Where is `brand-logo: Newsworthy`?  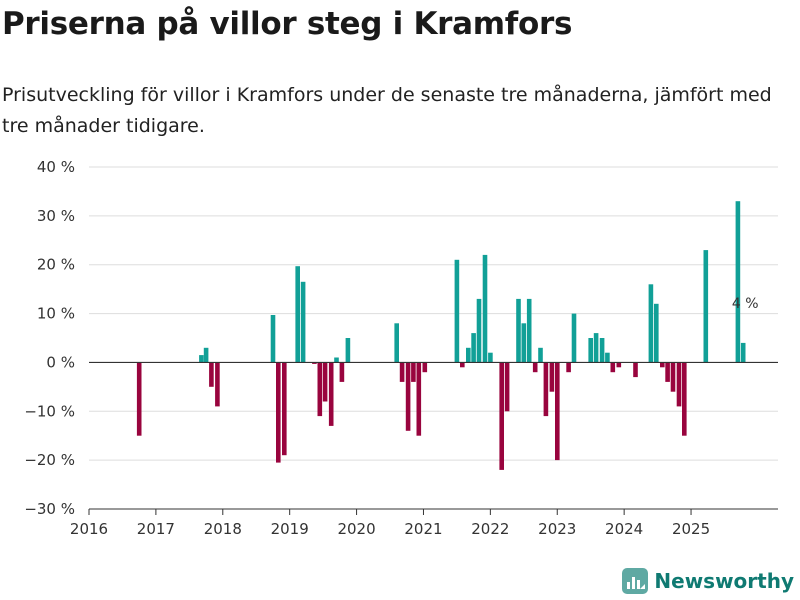
brand-logo: Newsworthy is located at coordinates (708, 581).